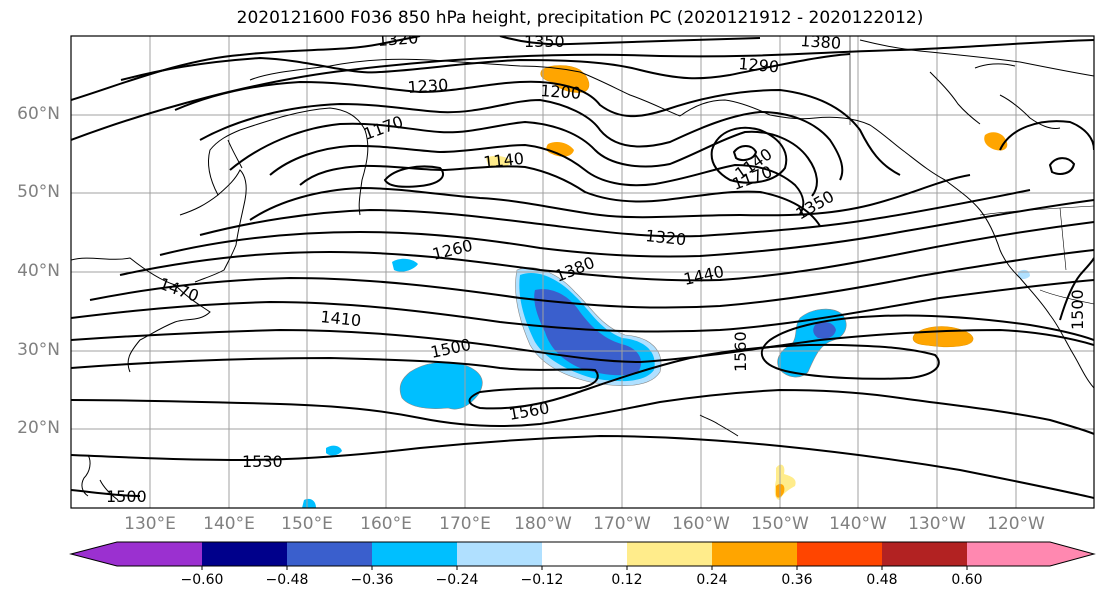 Image resolution: width=1105 pixels, height=601 pixels. I want to click on colorbar, so click(582, 555).